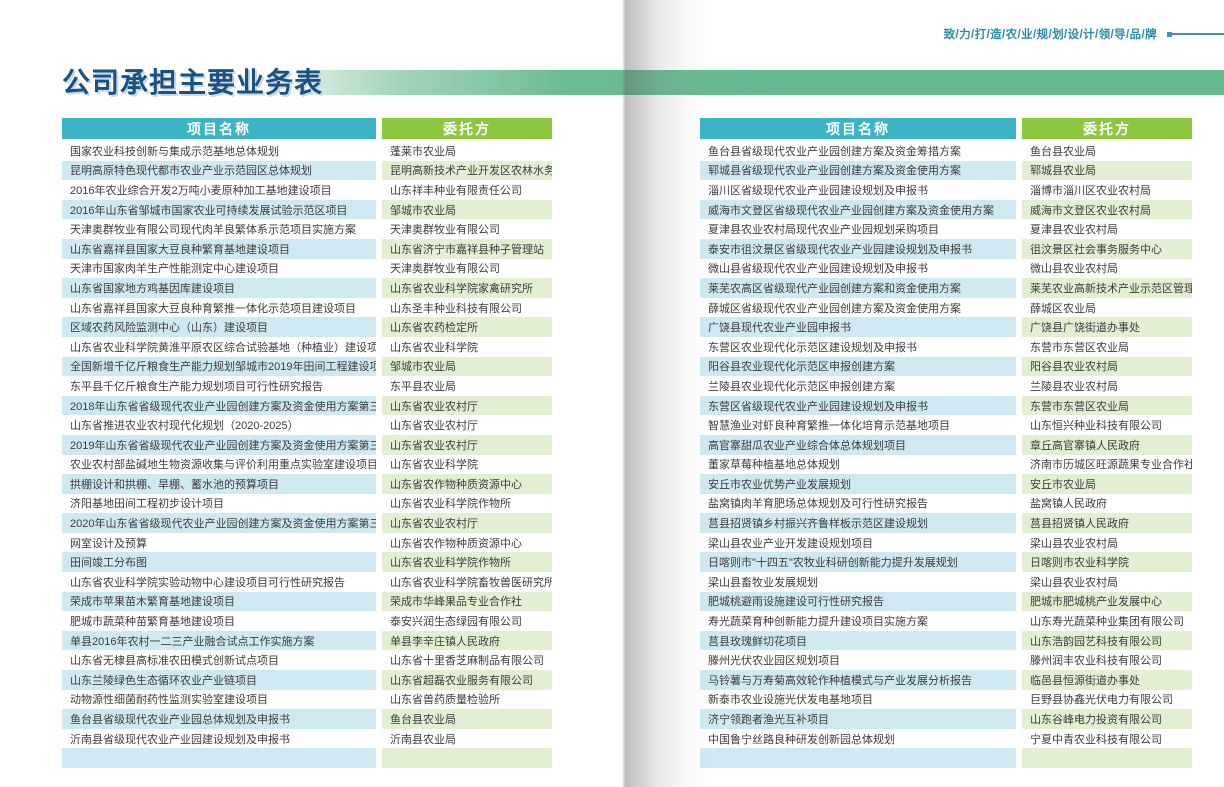  Describe the element at coordinates (1050, 35) in the screenshot. I see `tagline-text: 致/力/打/造/农/业/规/划/设/计/领/导/品/牌` at that location.